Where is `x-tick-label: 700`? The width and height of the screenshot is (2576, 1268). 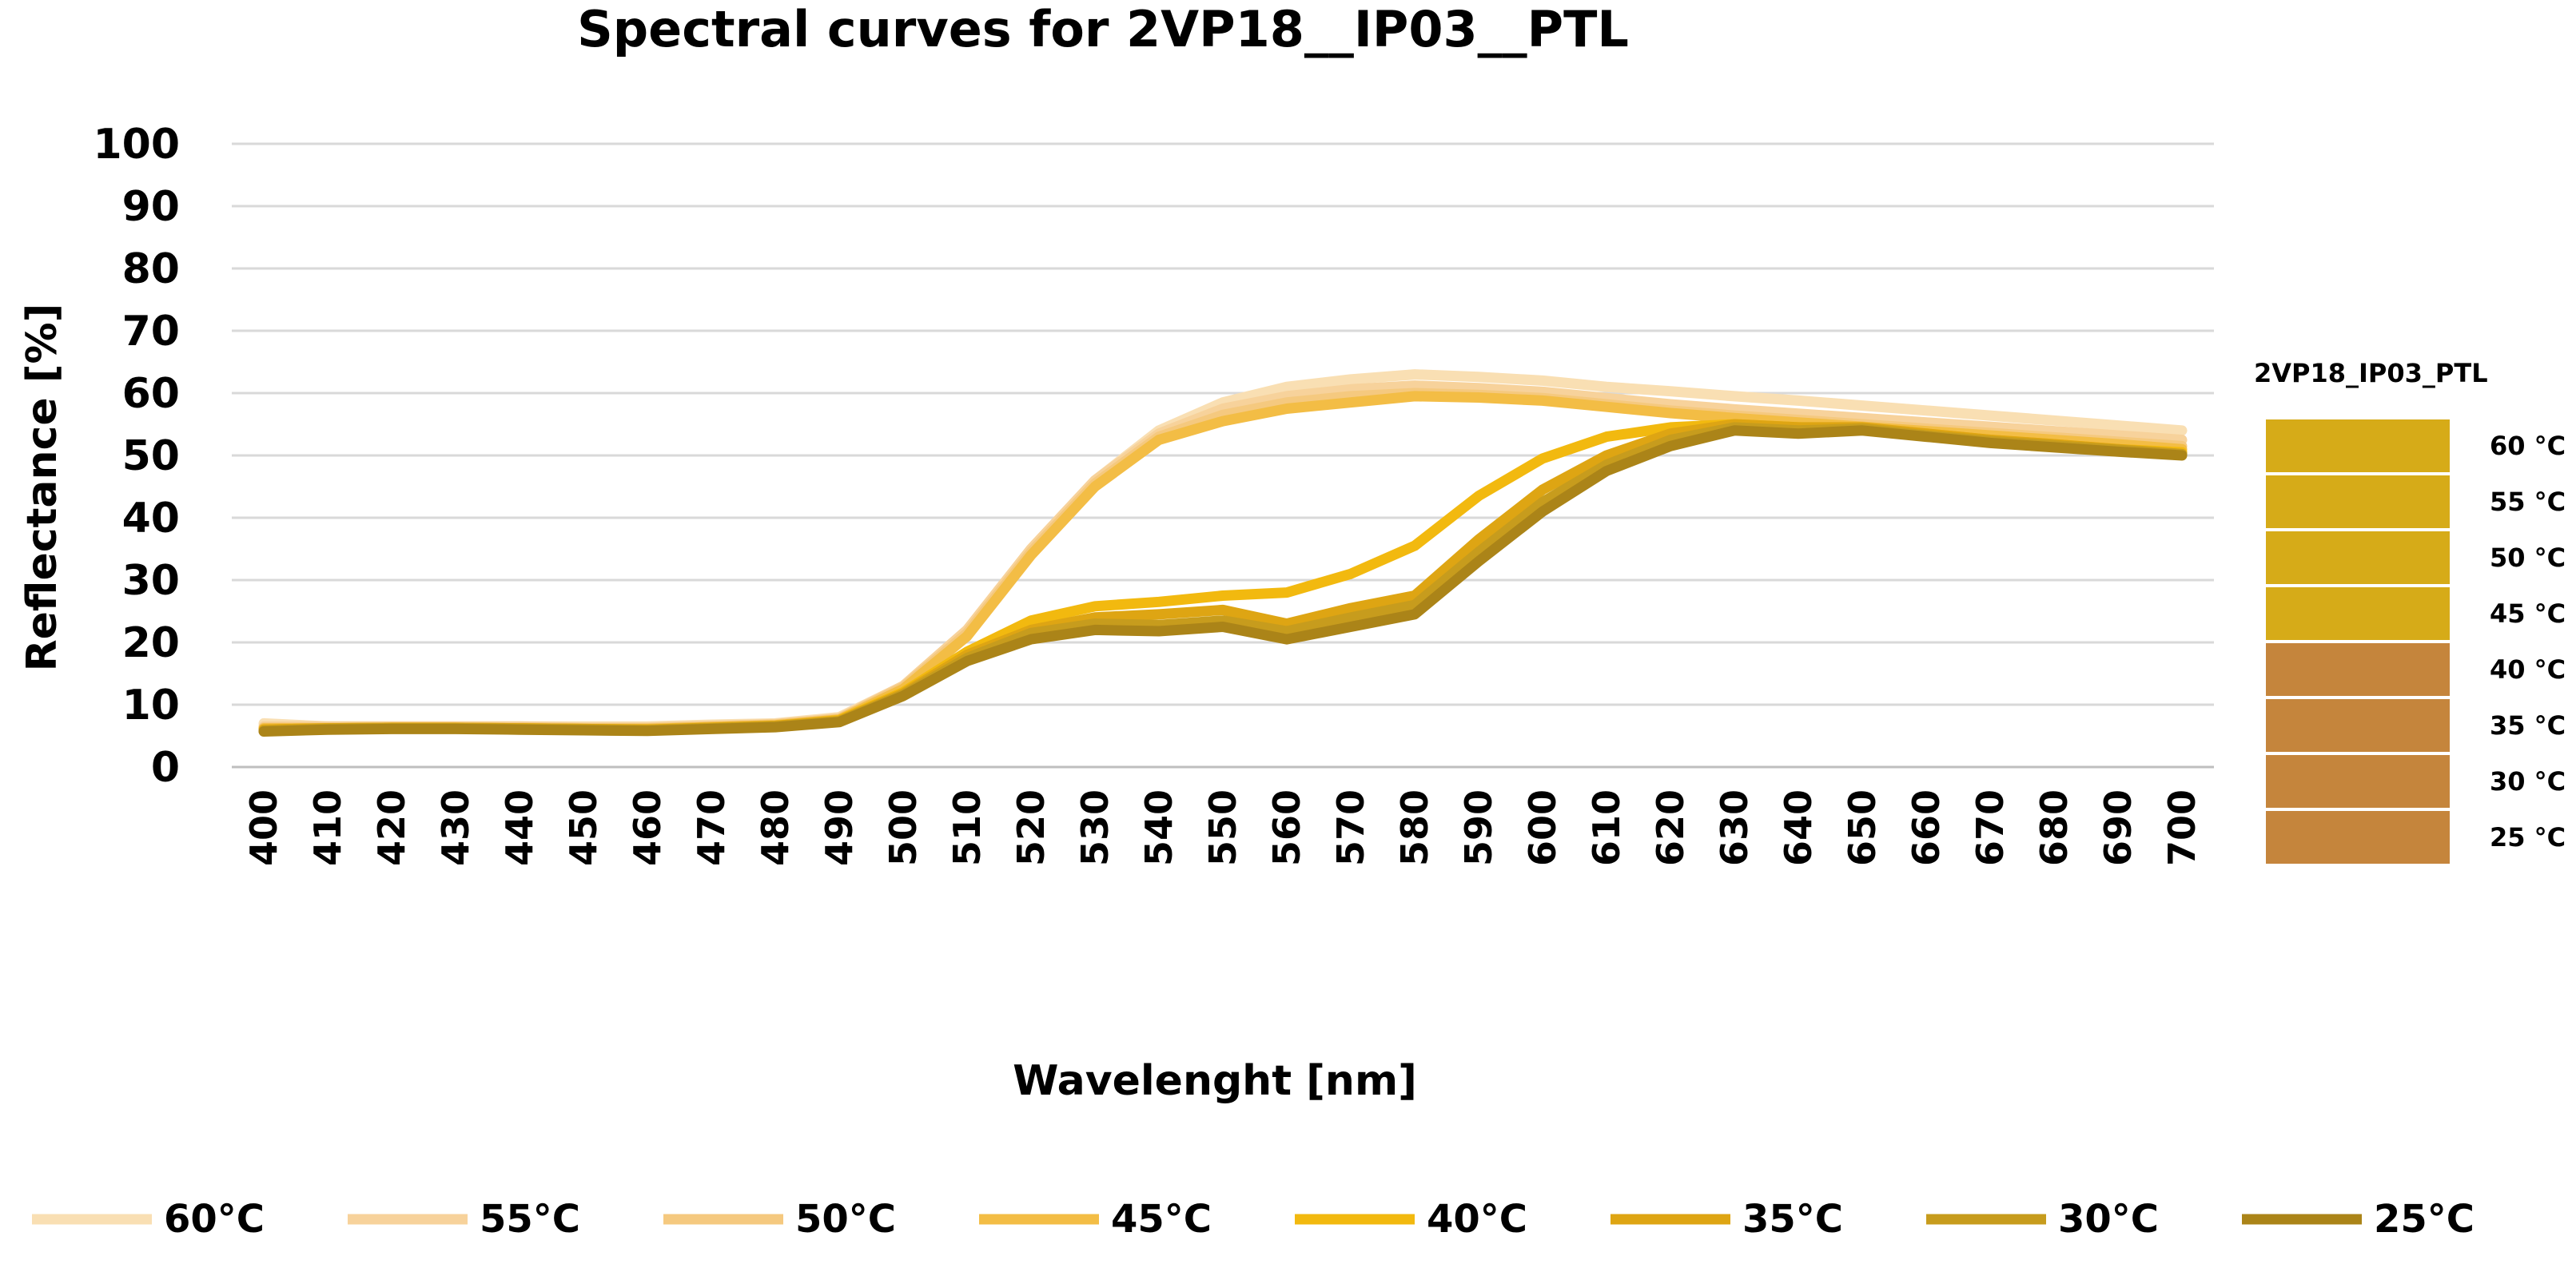
x-tick-label: 700 is located at coordinates (2182, 827).